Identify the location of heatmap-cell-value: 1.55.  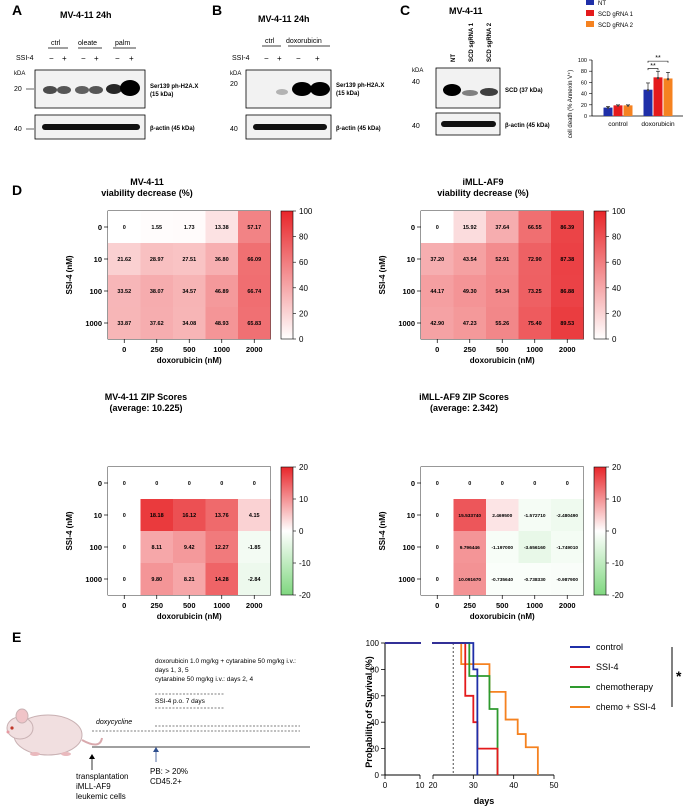
(156, 228).